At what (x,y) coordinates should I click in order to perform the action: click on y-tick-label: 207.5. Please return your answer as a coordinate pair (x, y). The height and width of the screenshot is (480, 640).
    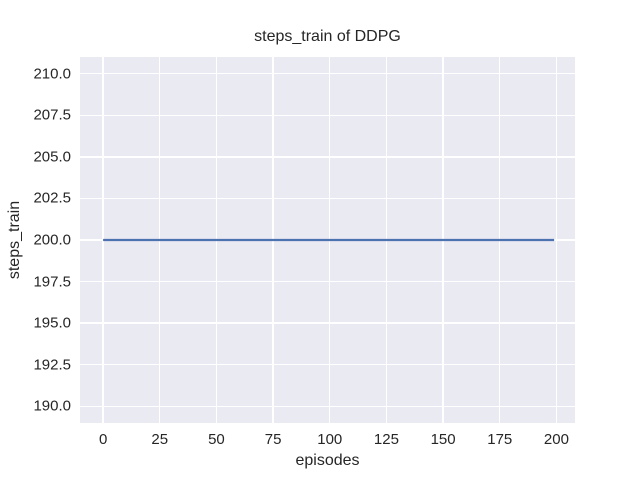
    Looking at the image, I should click on (52, 115).